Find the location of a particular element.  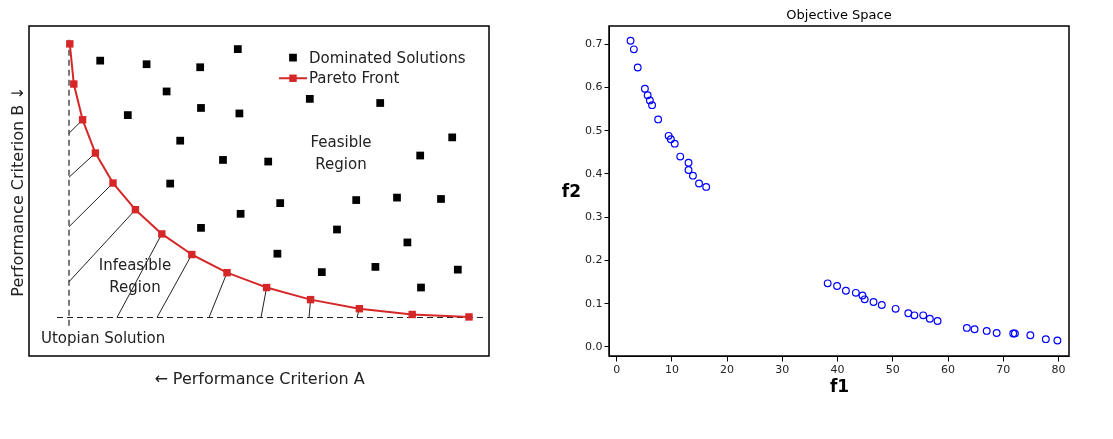

y-tick-label: 0.6 is located at coordinates (594, 87).